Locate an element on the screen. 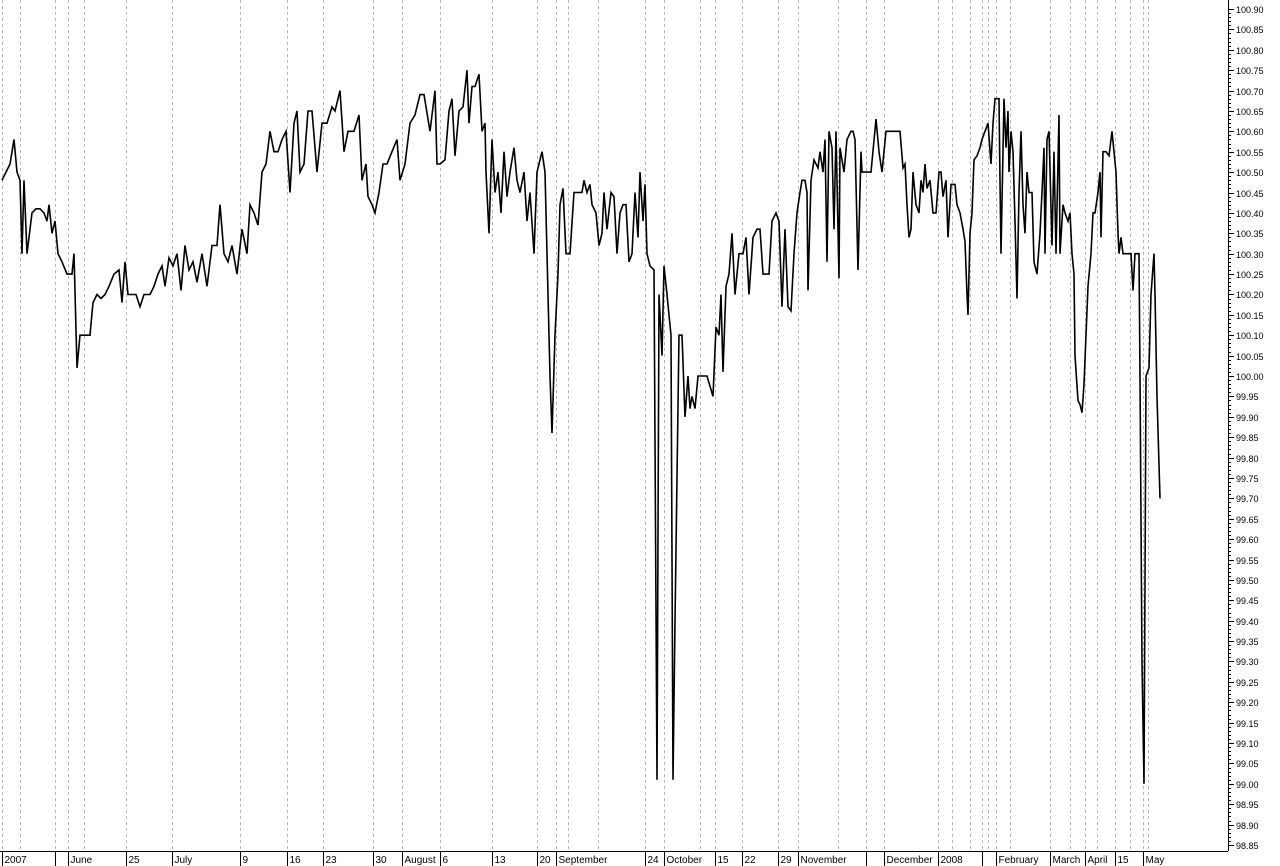  y-tick-label: 100.90 is located at coordinates (1250, 10).